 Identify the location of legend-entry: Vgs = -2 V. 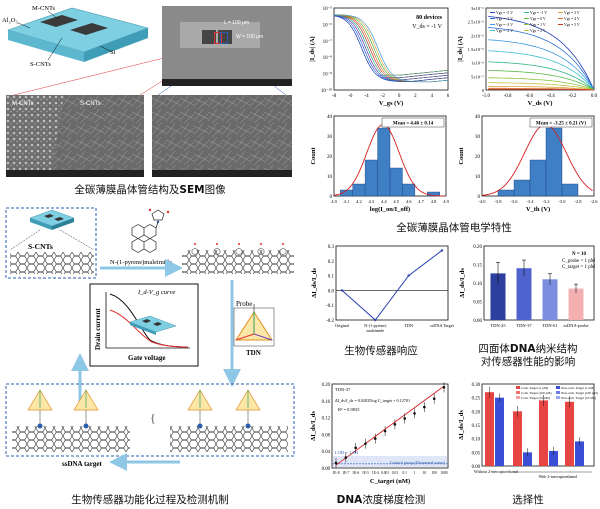
(504, 31).